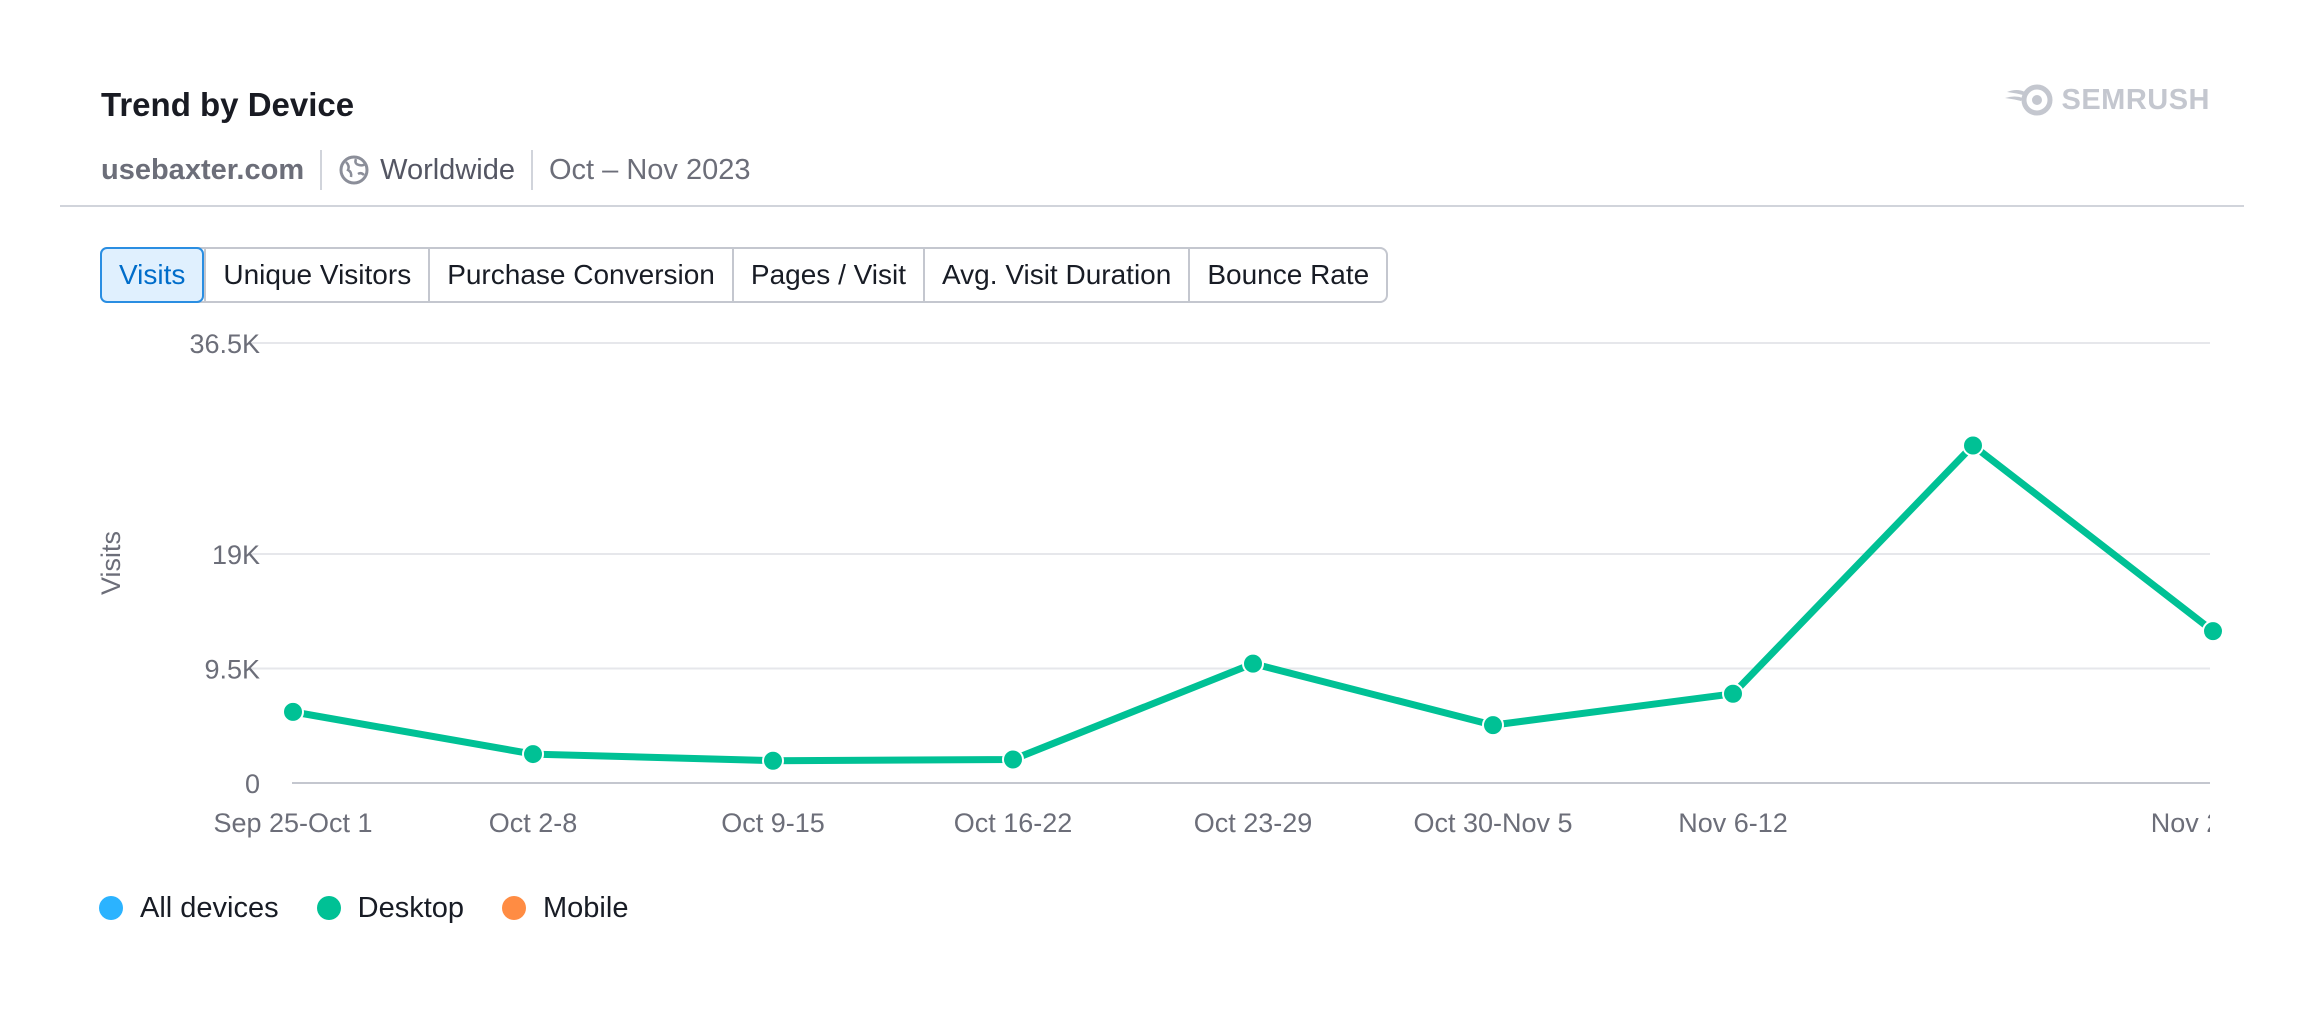 This screenshot has height=1022, width=2304. I want to click on region-selector: Worldwide, so click(426, 170).